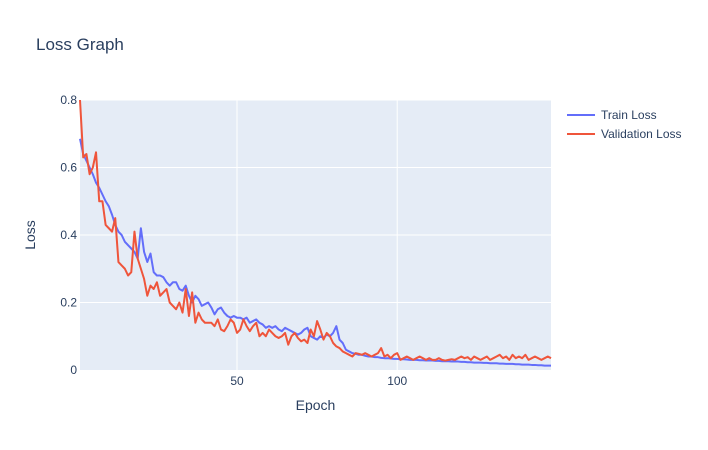  Describe the element at coordinates (68, 168) in the screenshot. I see `y-tick-label: 0.6` at that location.